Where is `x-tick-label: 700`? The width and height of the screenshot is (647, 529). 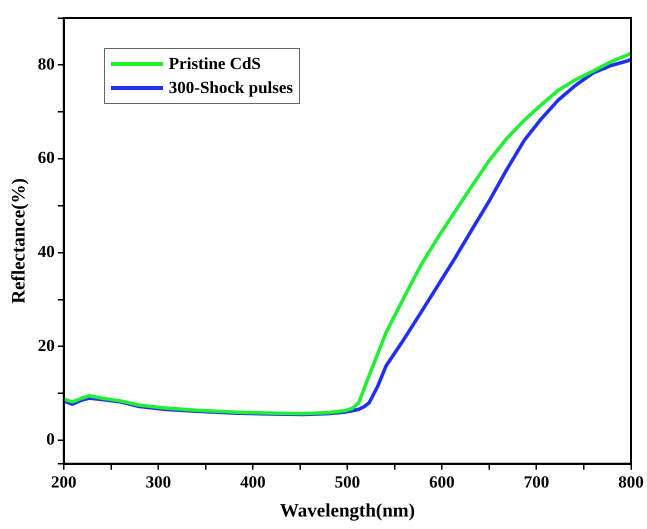
x-tick-label: 700 is located at coordinates (537, 482).